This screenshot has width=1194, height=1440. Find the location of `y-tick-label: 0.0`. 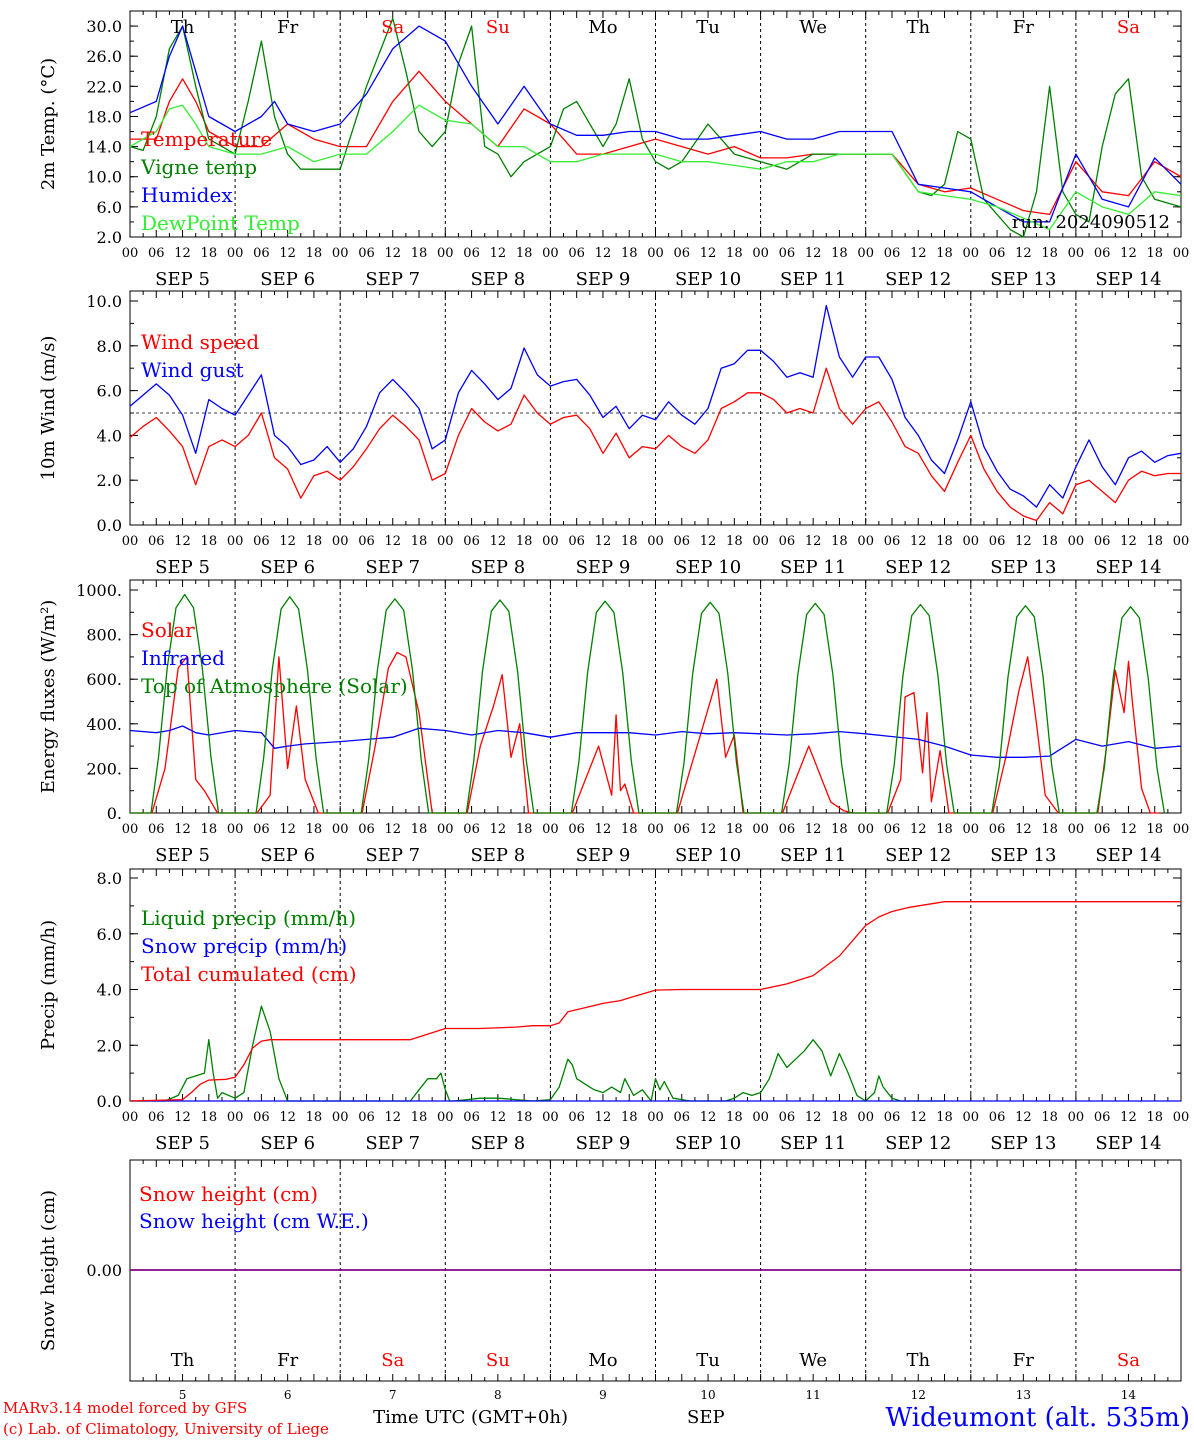

y-tick-label: 0.0 is located at coordinates (109, 1101).